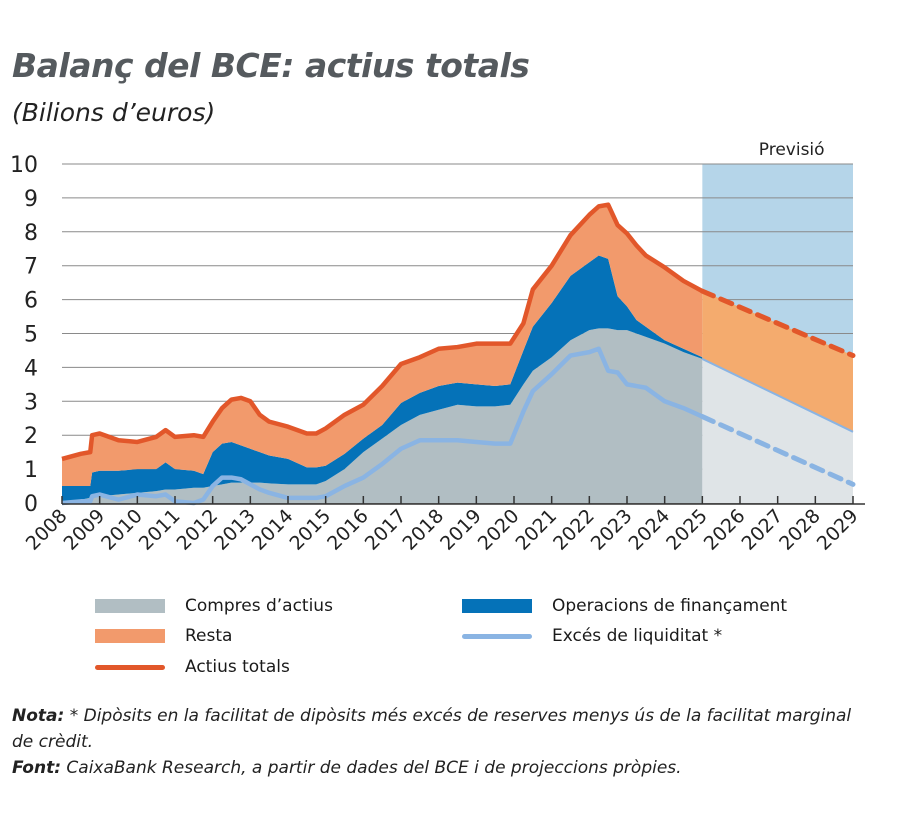 The image size is (900, 817). Describe the element at coordinates (536, 530) in the screenshot. I see `x-tick-label: 2021` at that location.